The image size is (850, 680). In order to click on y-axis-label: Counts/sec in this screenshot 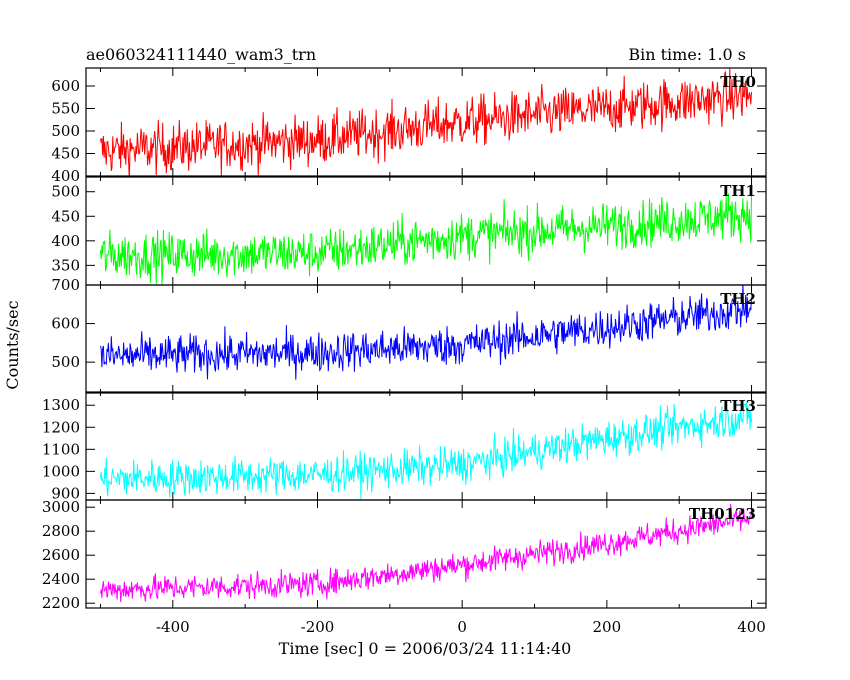, I will do `click(12, 344)`.